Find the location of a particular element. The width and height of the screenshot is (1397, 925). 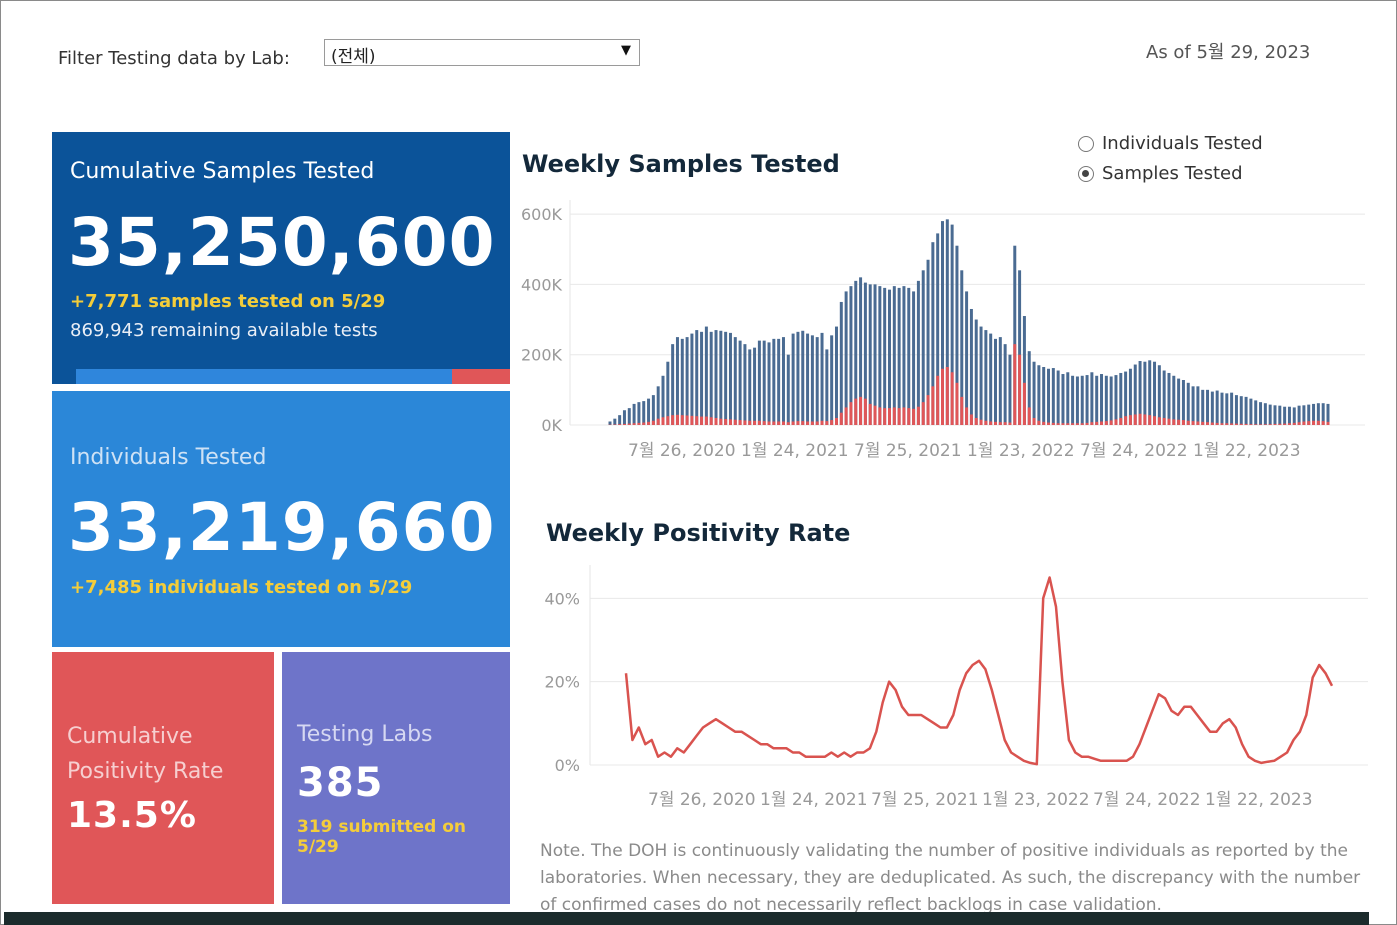

x-tick-label: 7월 26, 2020 is located at coordinates (682, 451).